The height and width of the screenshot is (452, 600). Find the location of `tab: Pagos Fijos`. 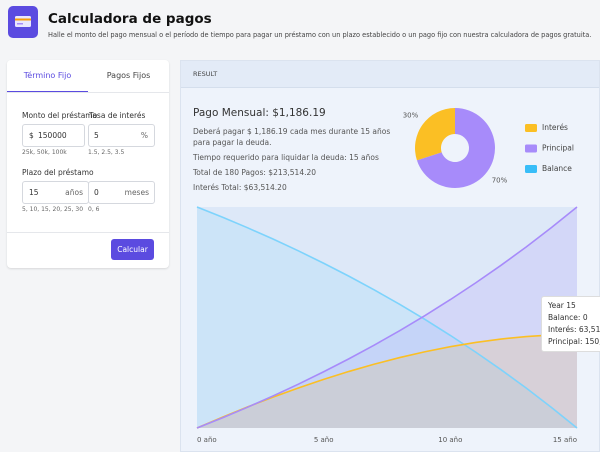

tab: Pagos Fijos is located at coordinates (128, 75).